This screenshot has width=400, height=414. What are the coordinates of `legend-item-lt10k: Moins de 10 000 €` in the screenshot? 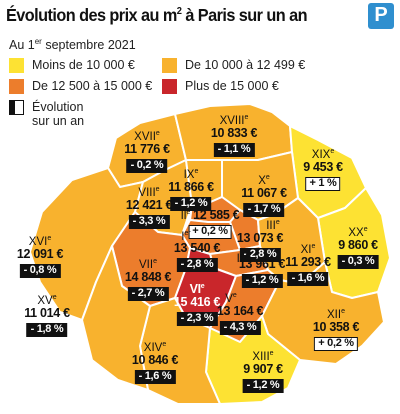 It's located at (72, 65).